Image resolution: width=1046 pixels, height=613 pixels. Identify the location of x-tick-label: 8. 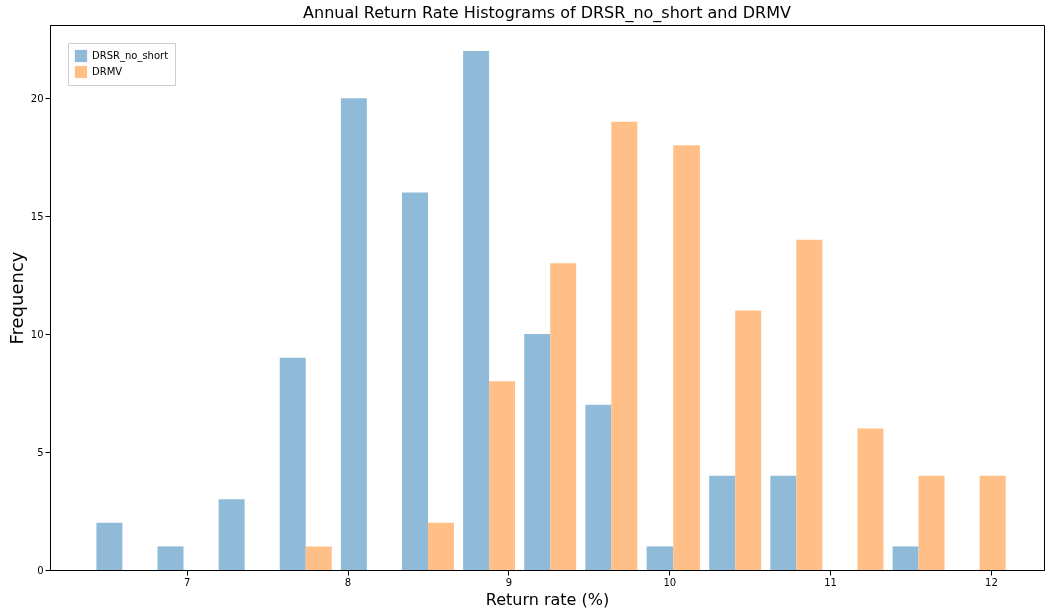
(348, 582).